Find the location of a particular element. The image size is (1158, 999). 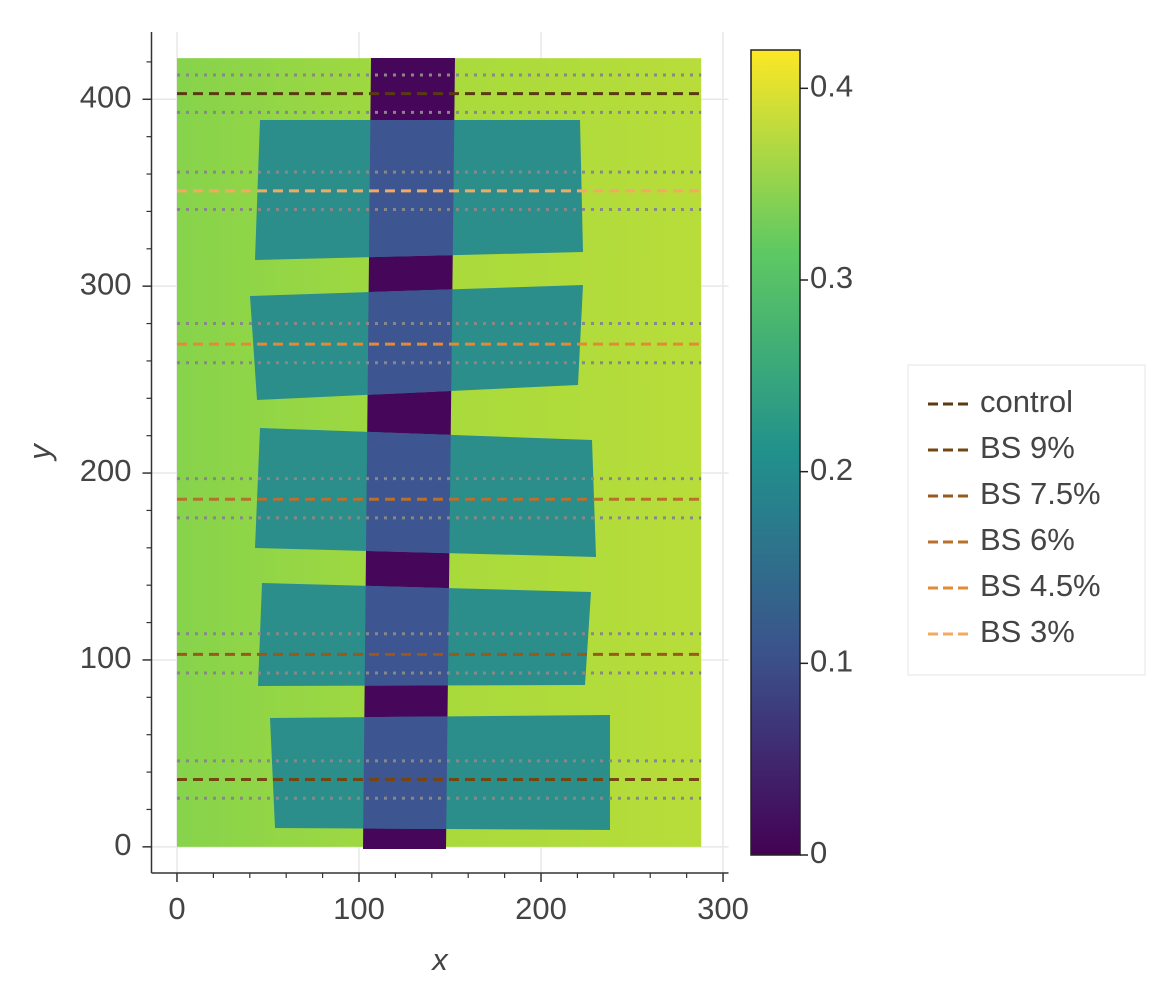

legend-label: BS 4.5% is located at coordinates (1040, 585).